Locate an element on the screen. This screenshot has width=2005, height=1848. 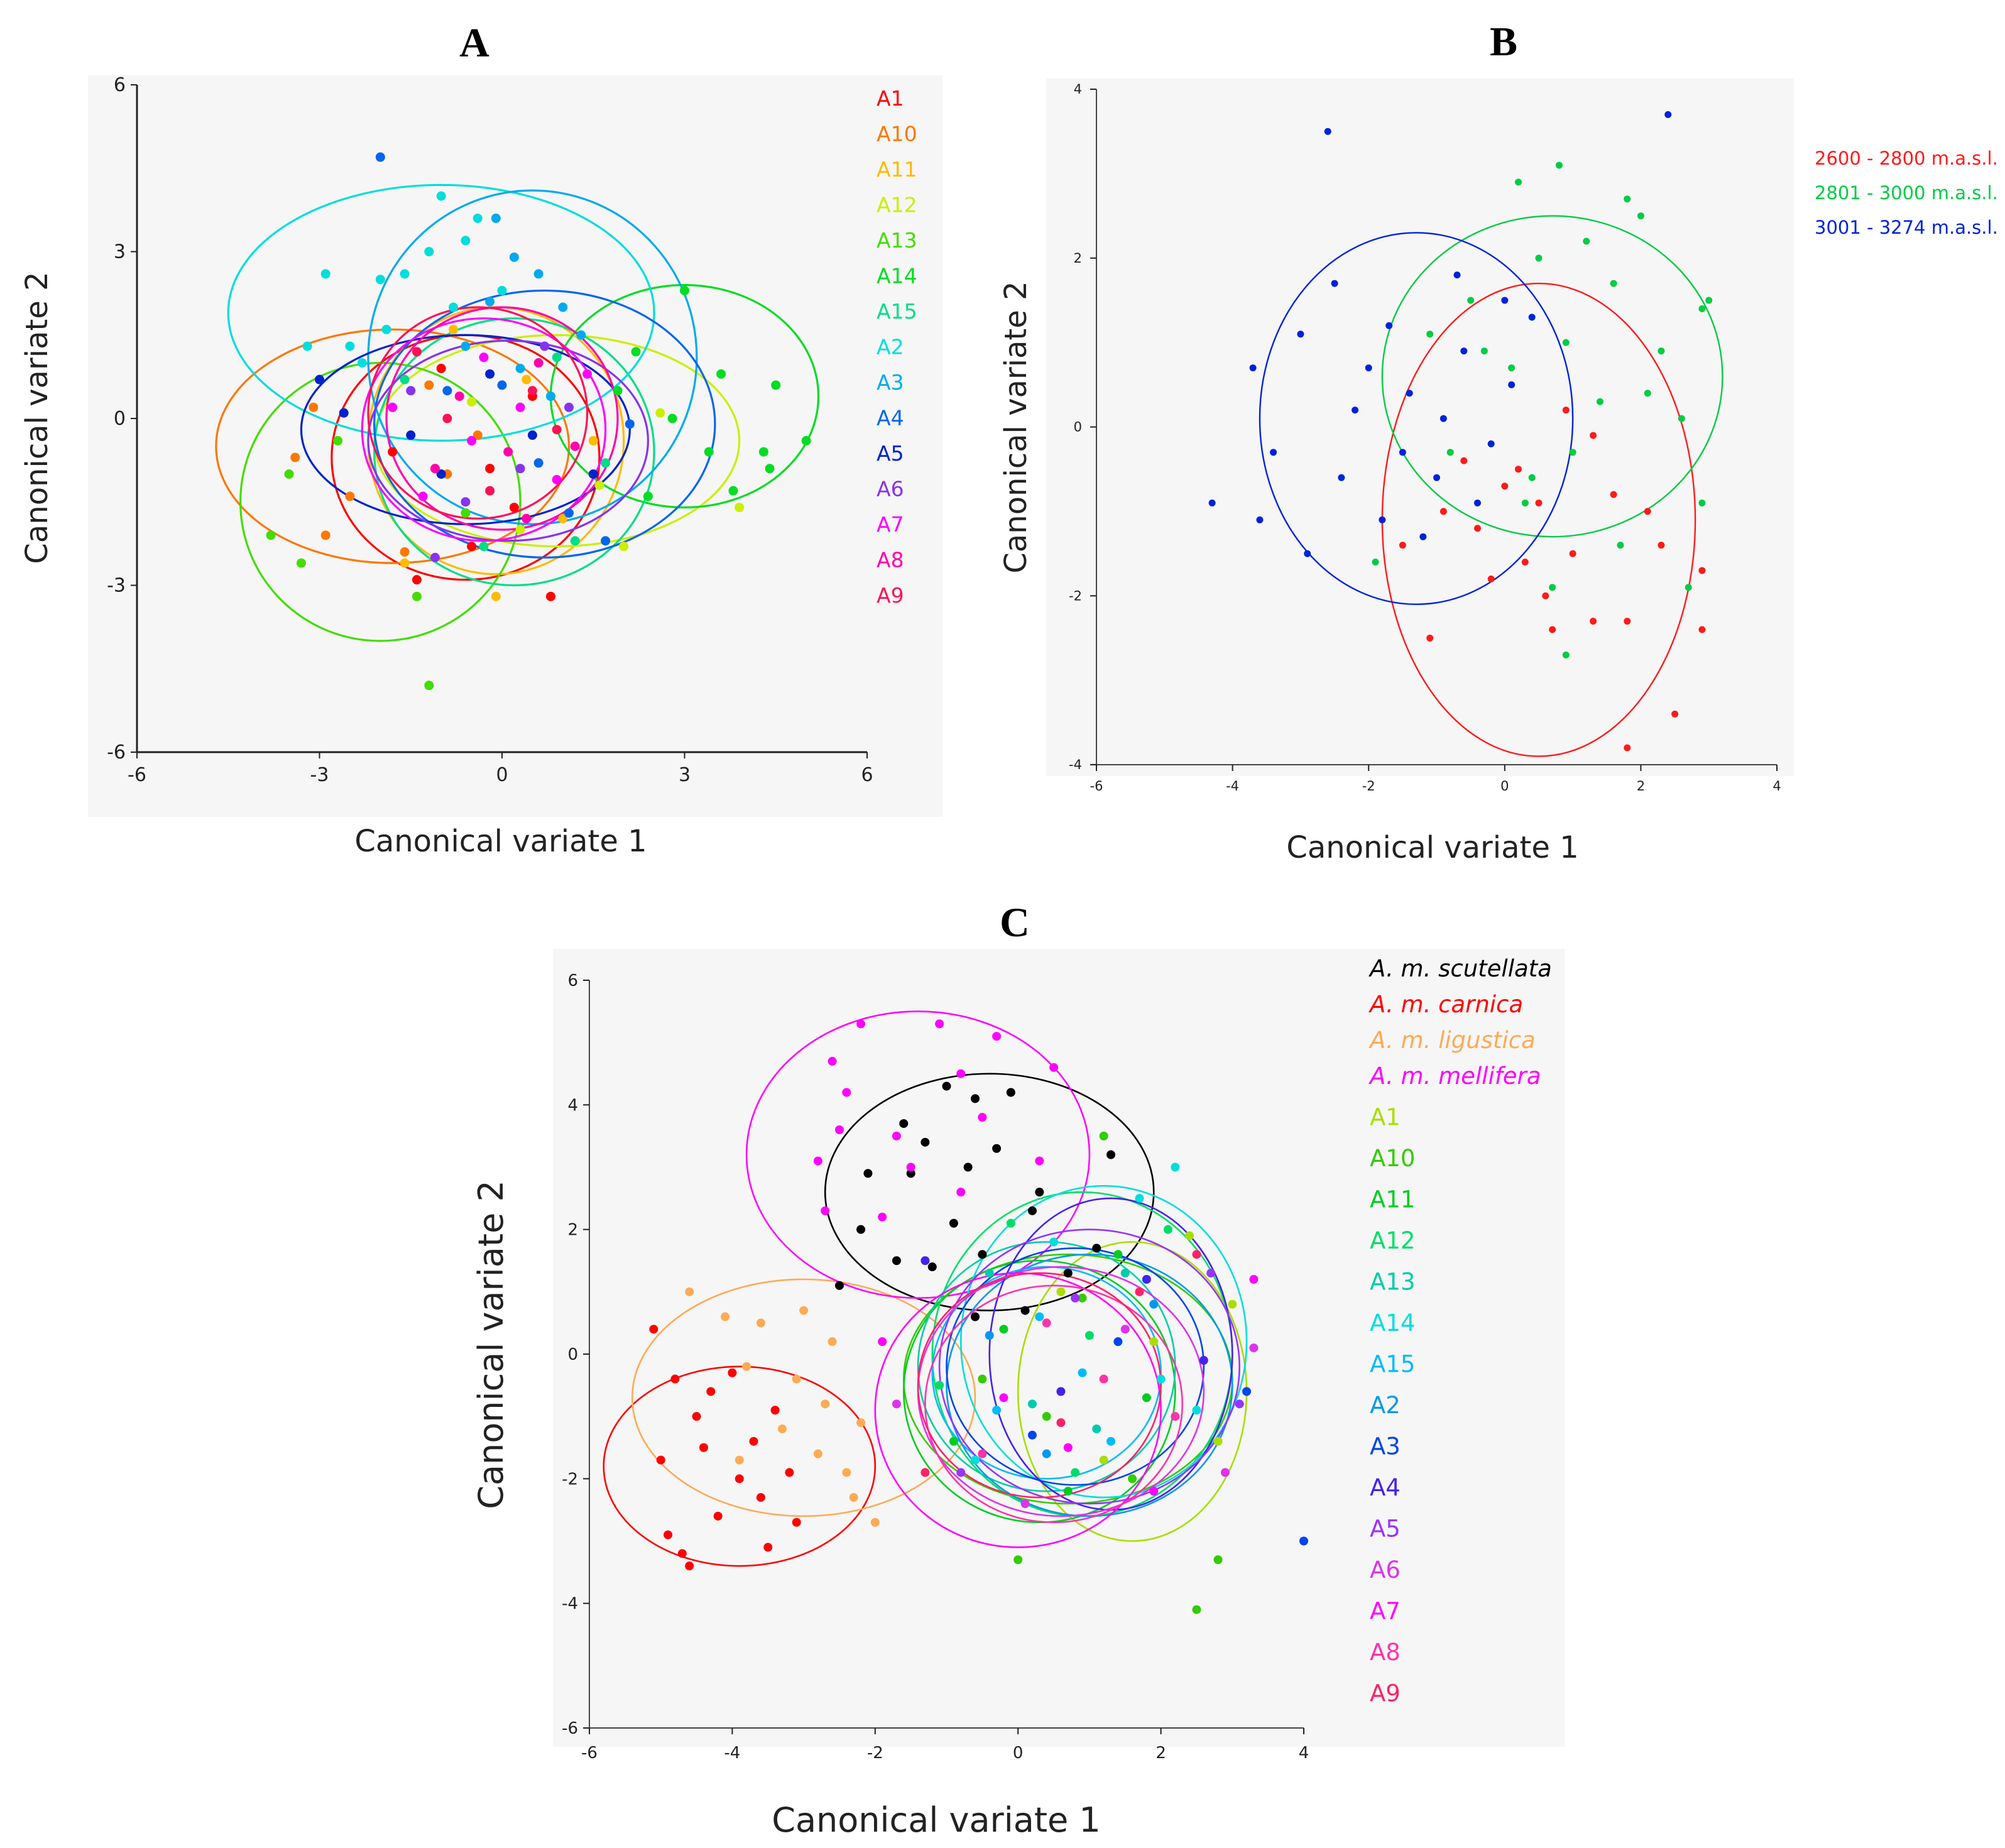
panel-c-y-tick: 6 is located at coordinates (572, 980).